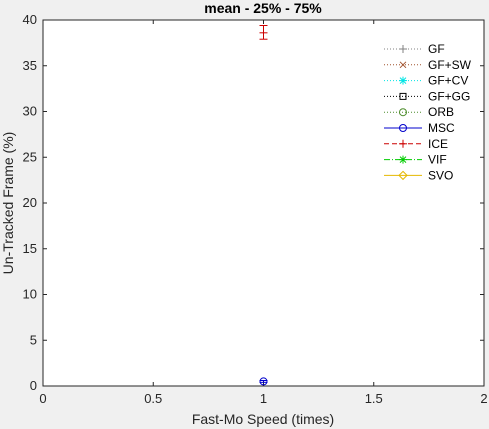 The width and height of the screenshot is (489, 429). What do you see at coordinates (419, 128) in the screenshot?
I see `legend-entry-msc: MSC` at bounding box center [419, 128].